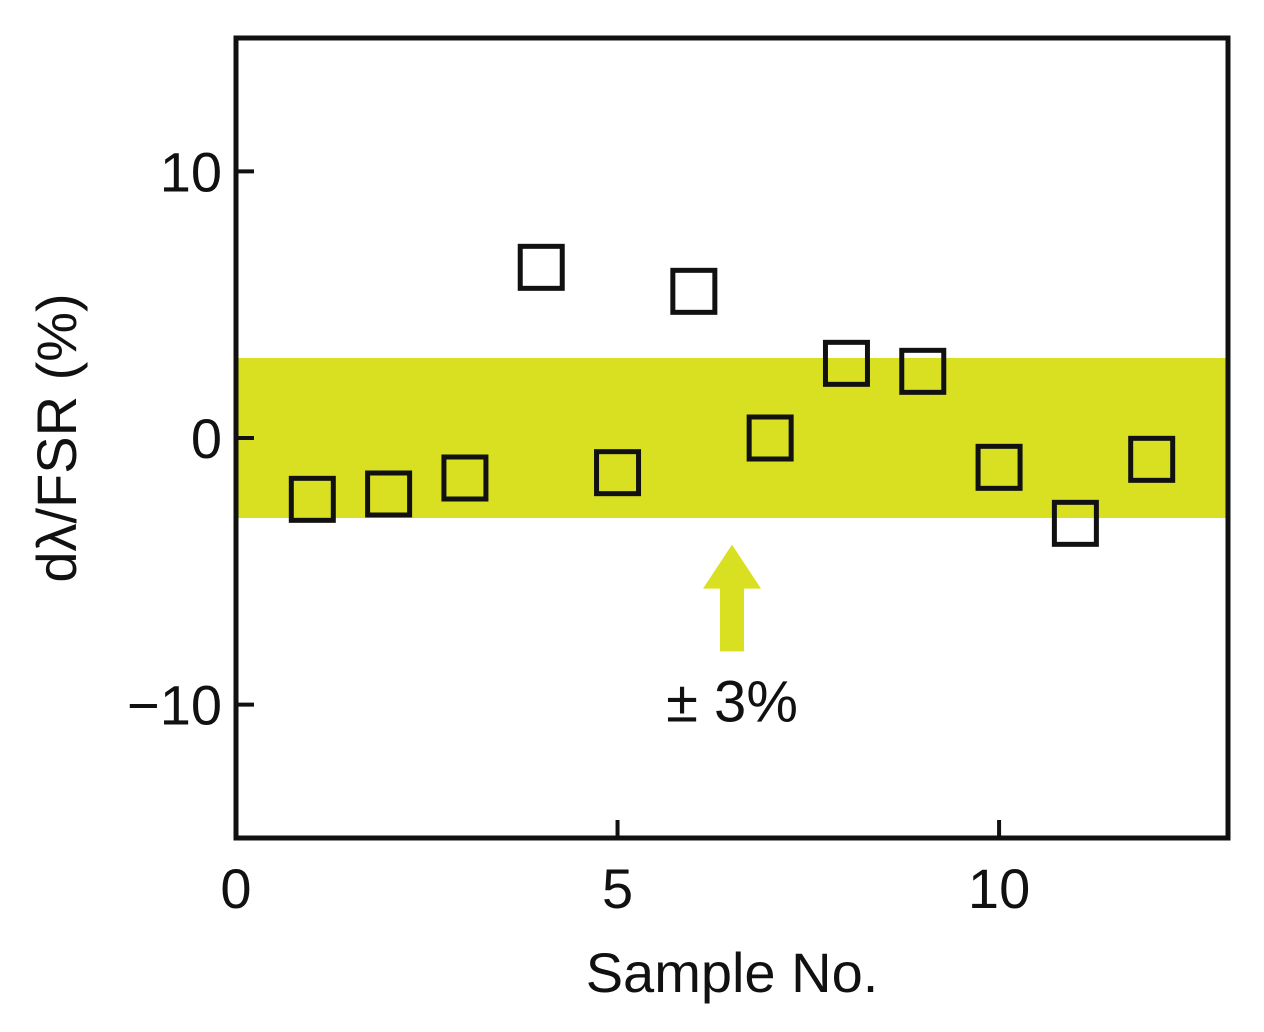  Describe the element at coordinates (206, 438) in the screenshot. I see `y-tick-label: 0` at that location.